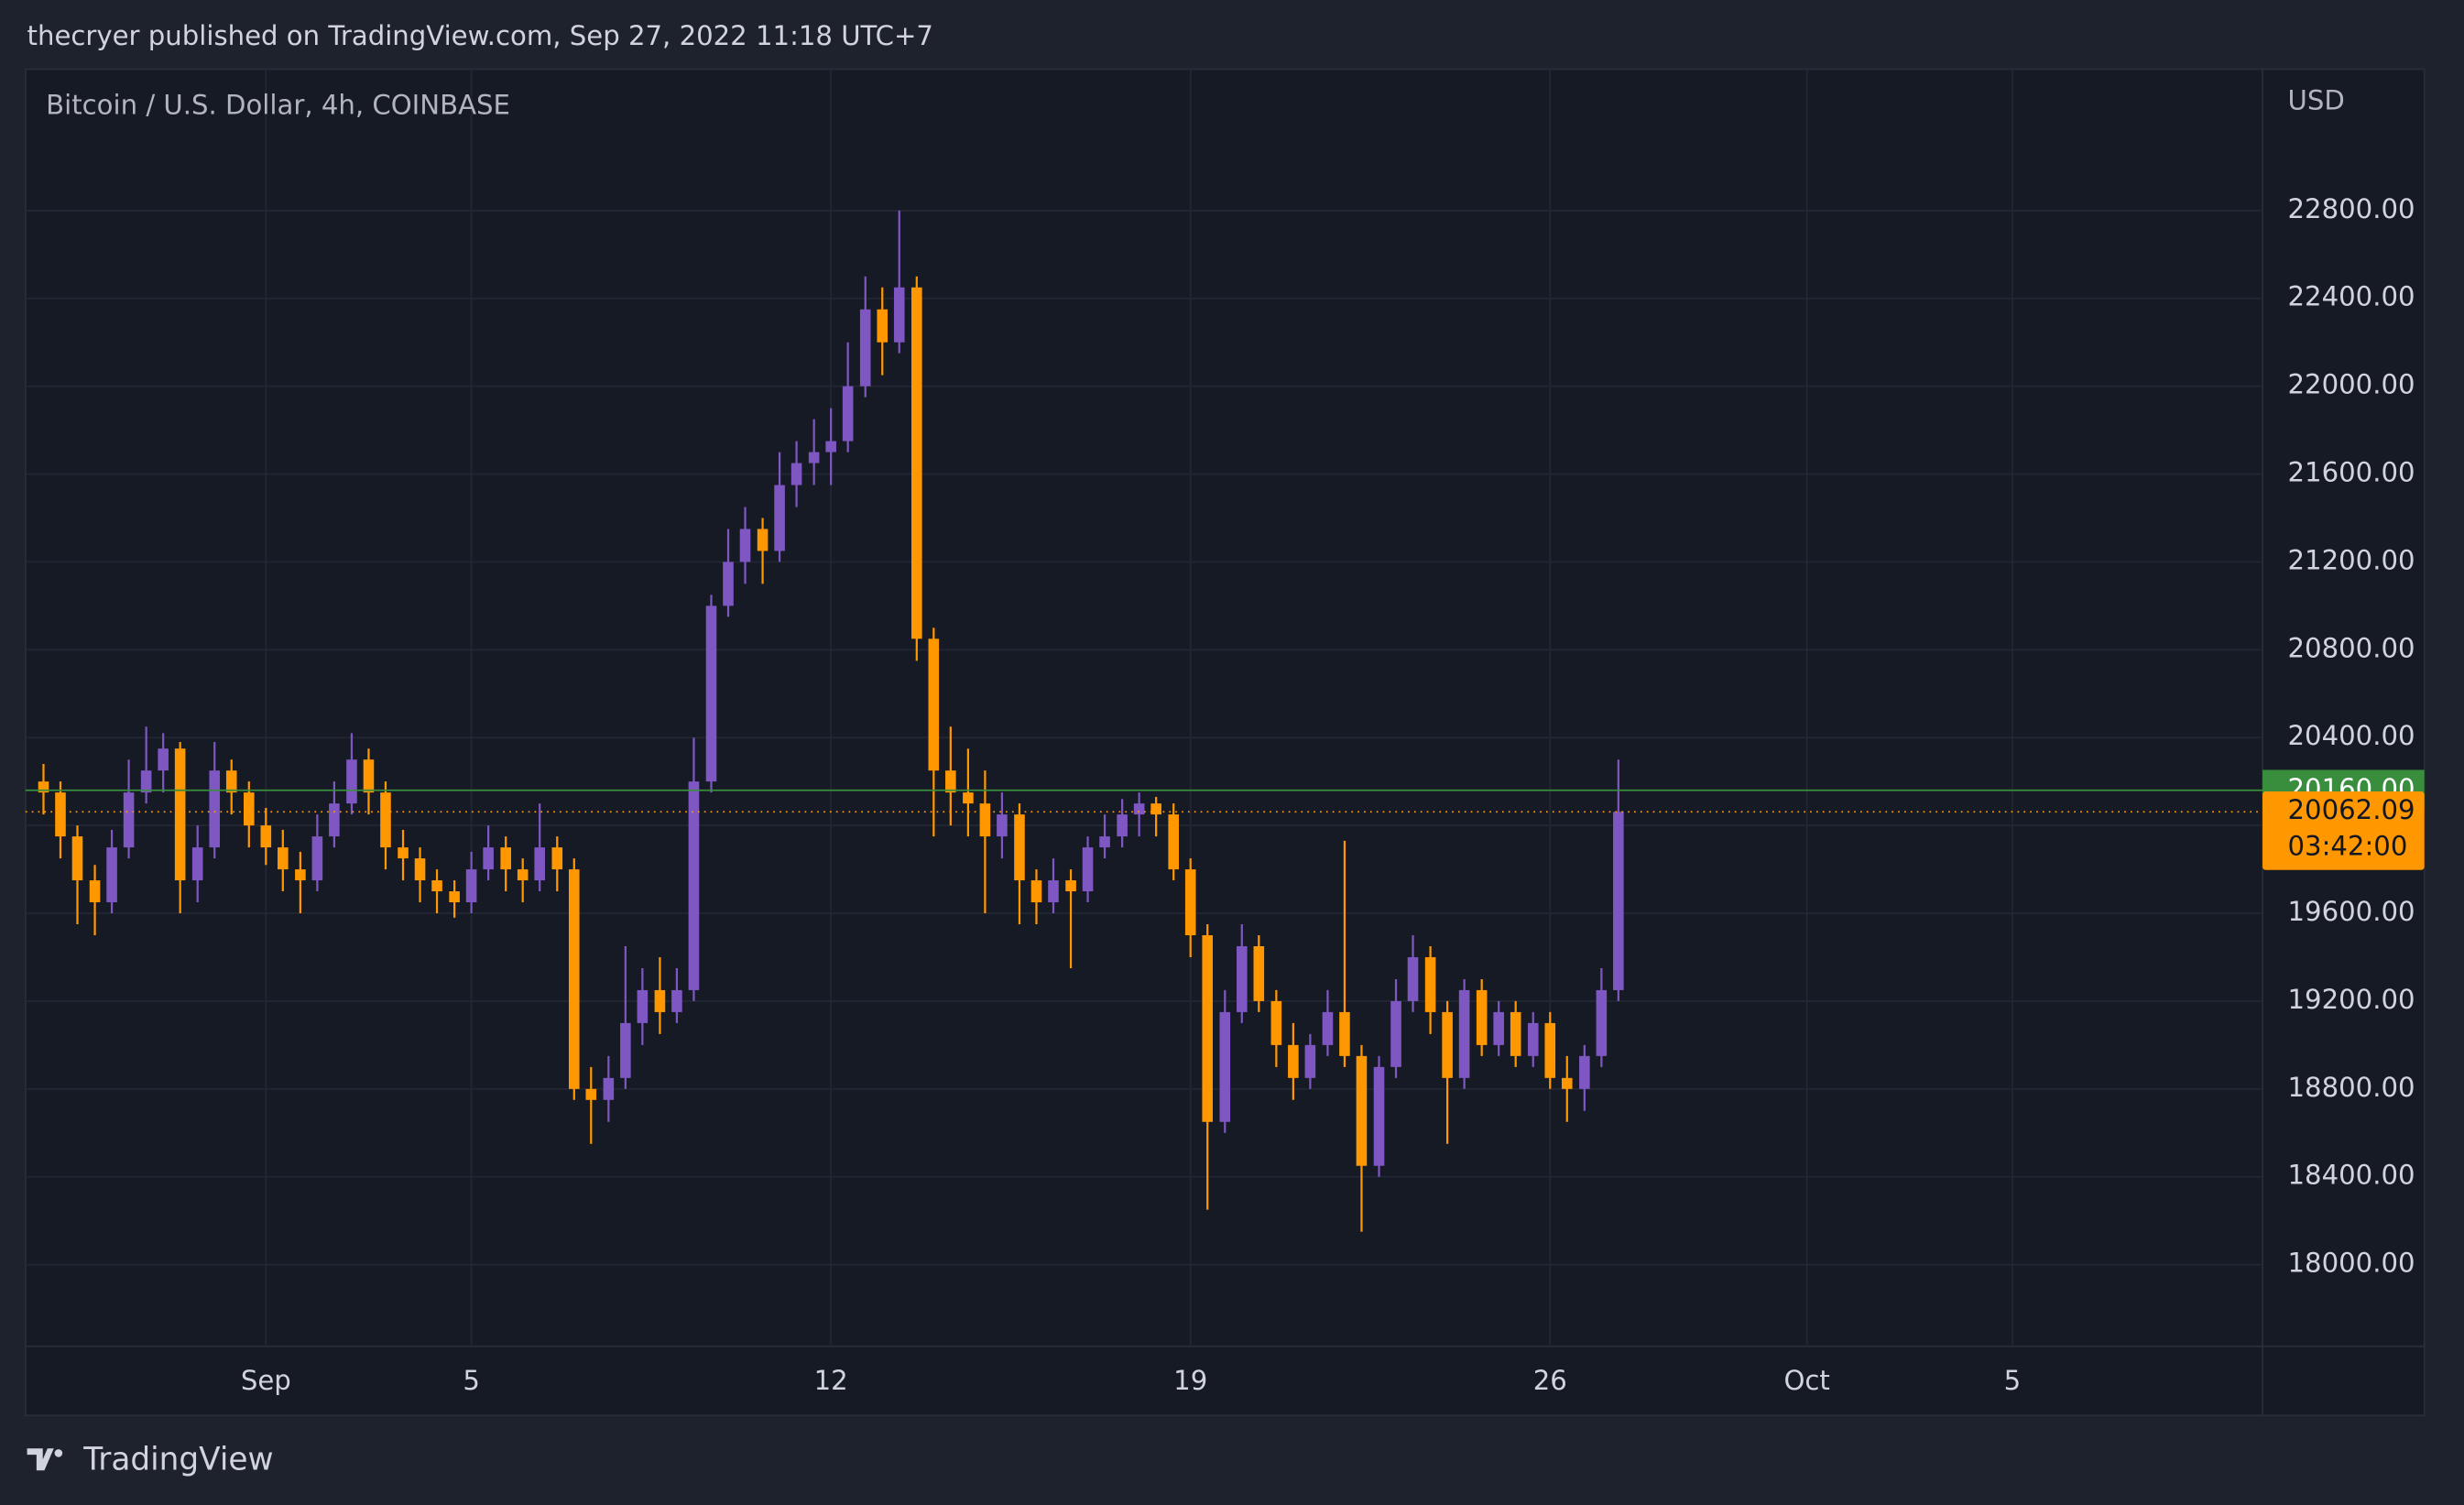  I want to click on y-tick-label: 20400.00, so click(2351, 735).